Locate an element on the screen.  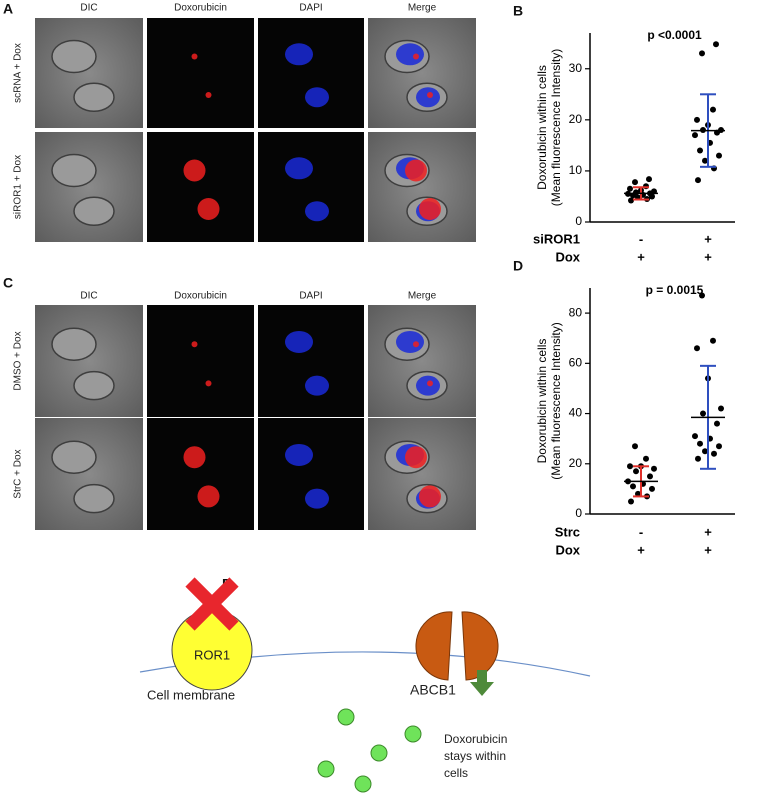
y-tick-label: 10 is located at coordinates (576, 170).